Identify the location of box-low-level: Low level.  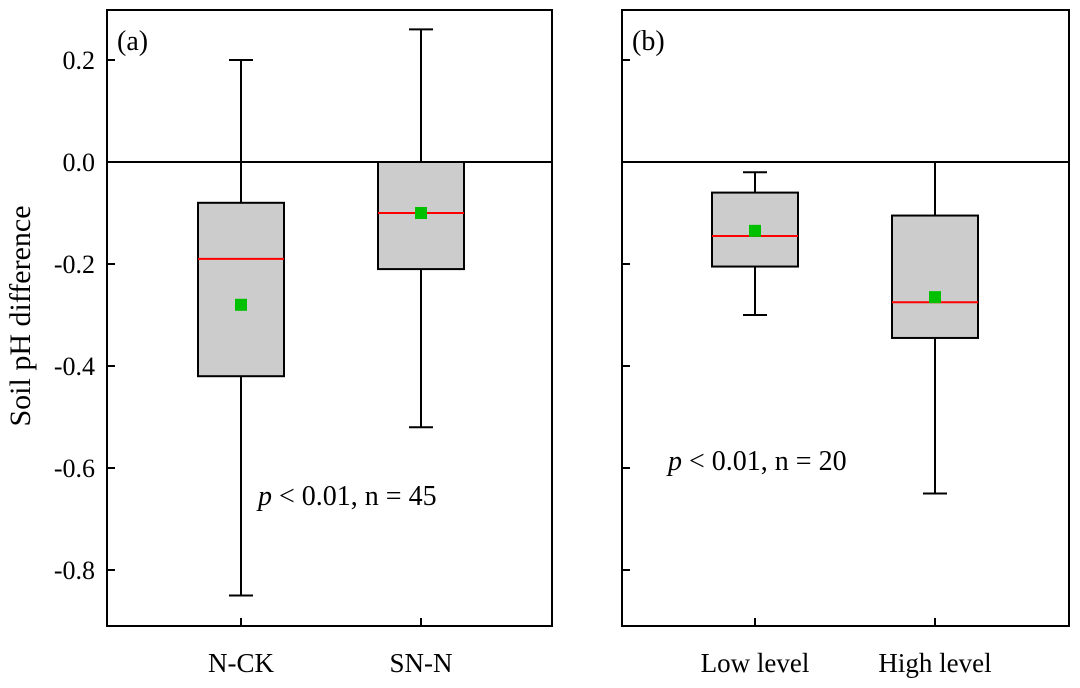
(755, 424).